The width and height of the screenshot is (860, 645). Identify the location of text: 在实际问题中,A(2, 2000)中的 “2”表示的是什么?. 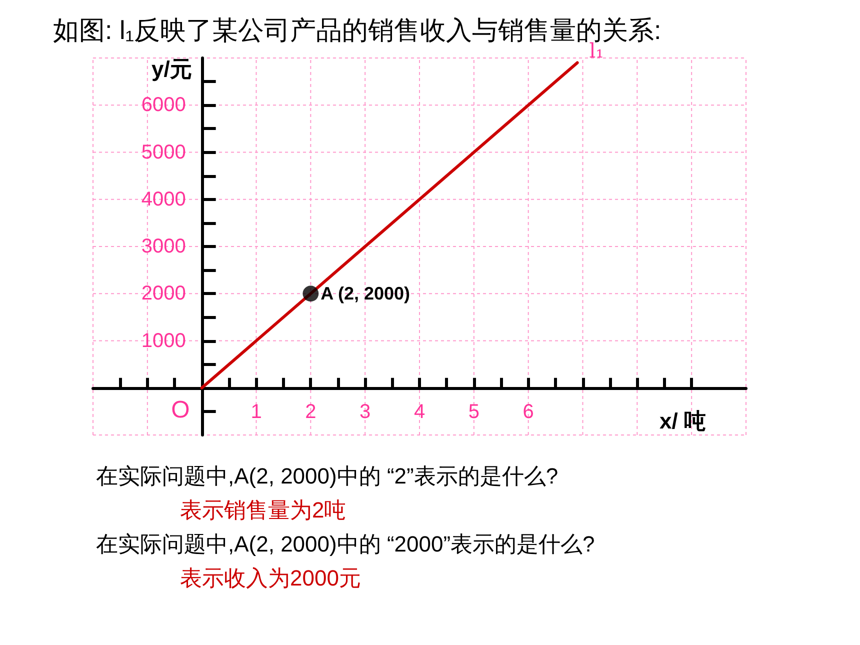
(327, 476).